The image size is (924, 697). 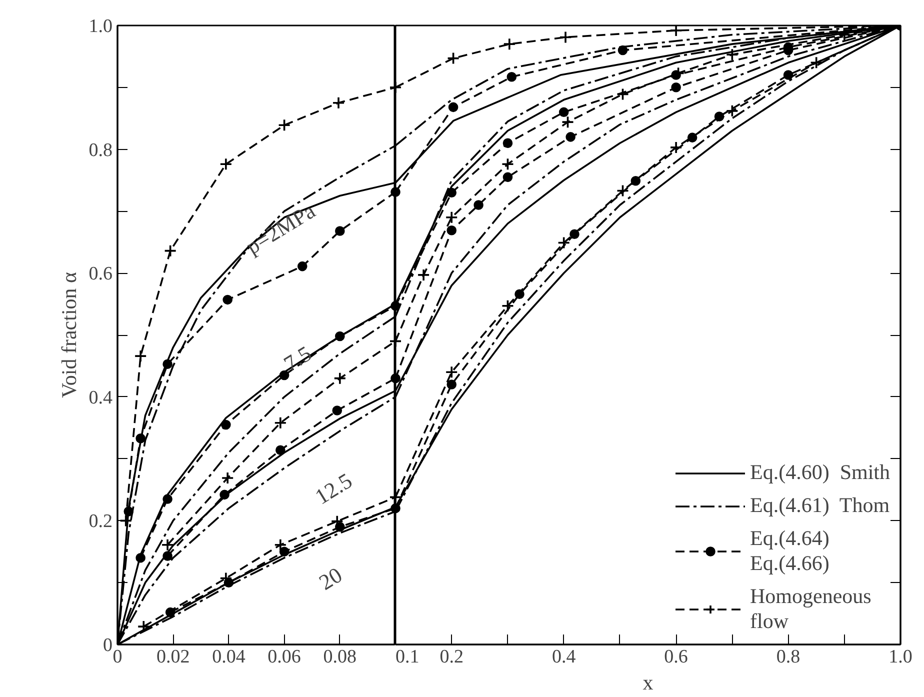 I want to click on y-tick-label: 0.8, so click(x=100, y=150).